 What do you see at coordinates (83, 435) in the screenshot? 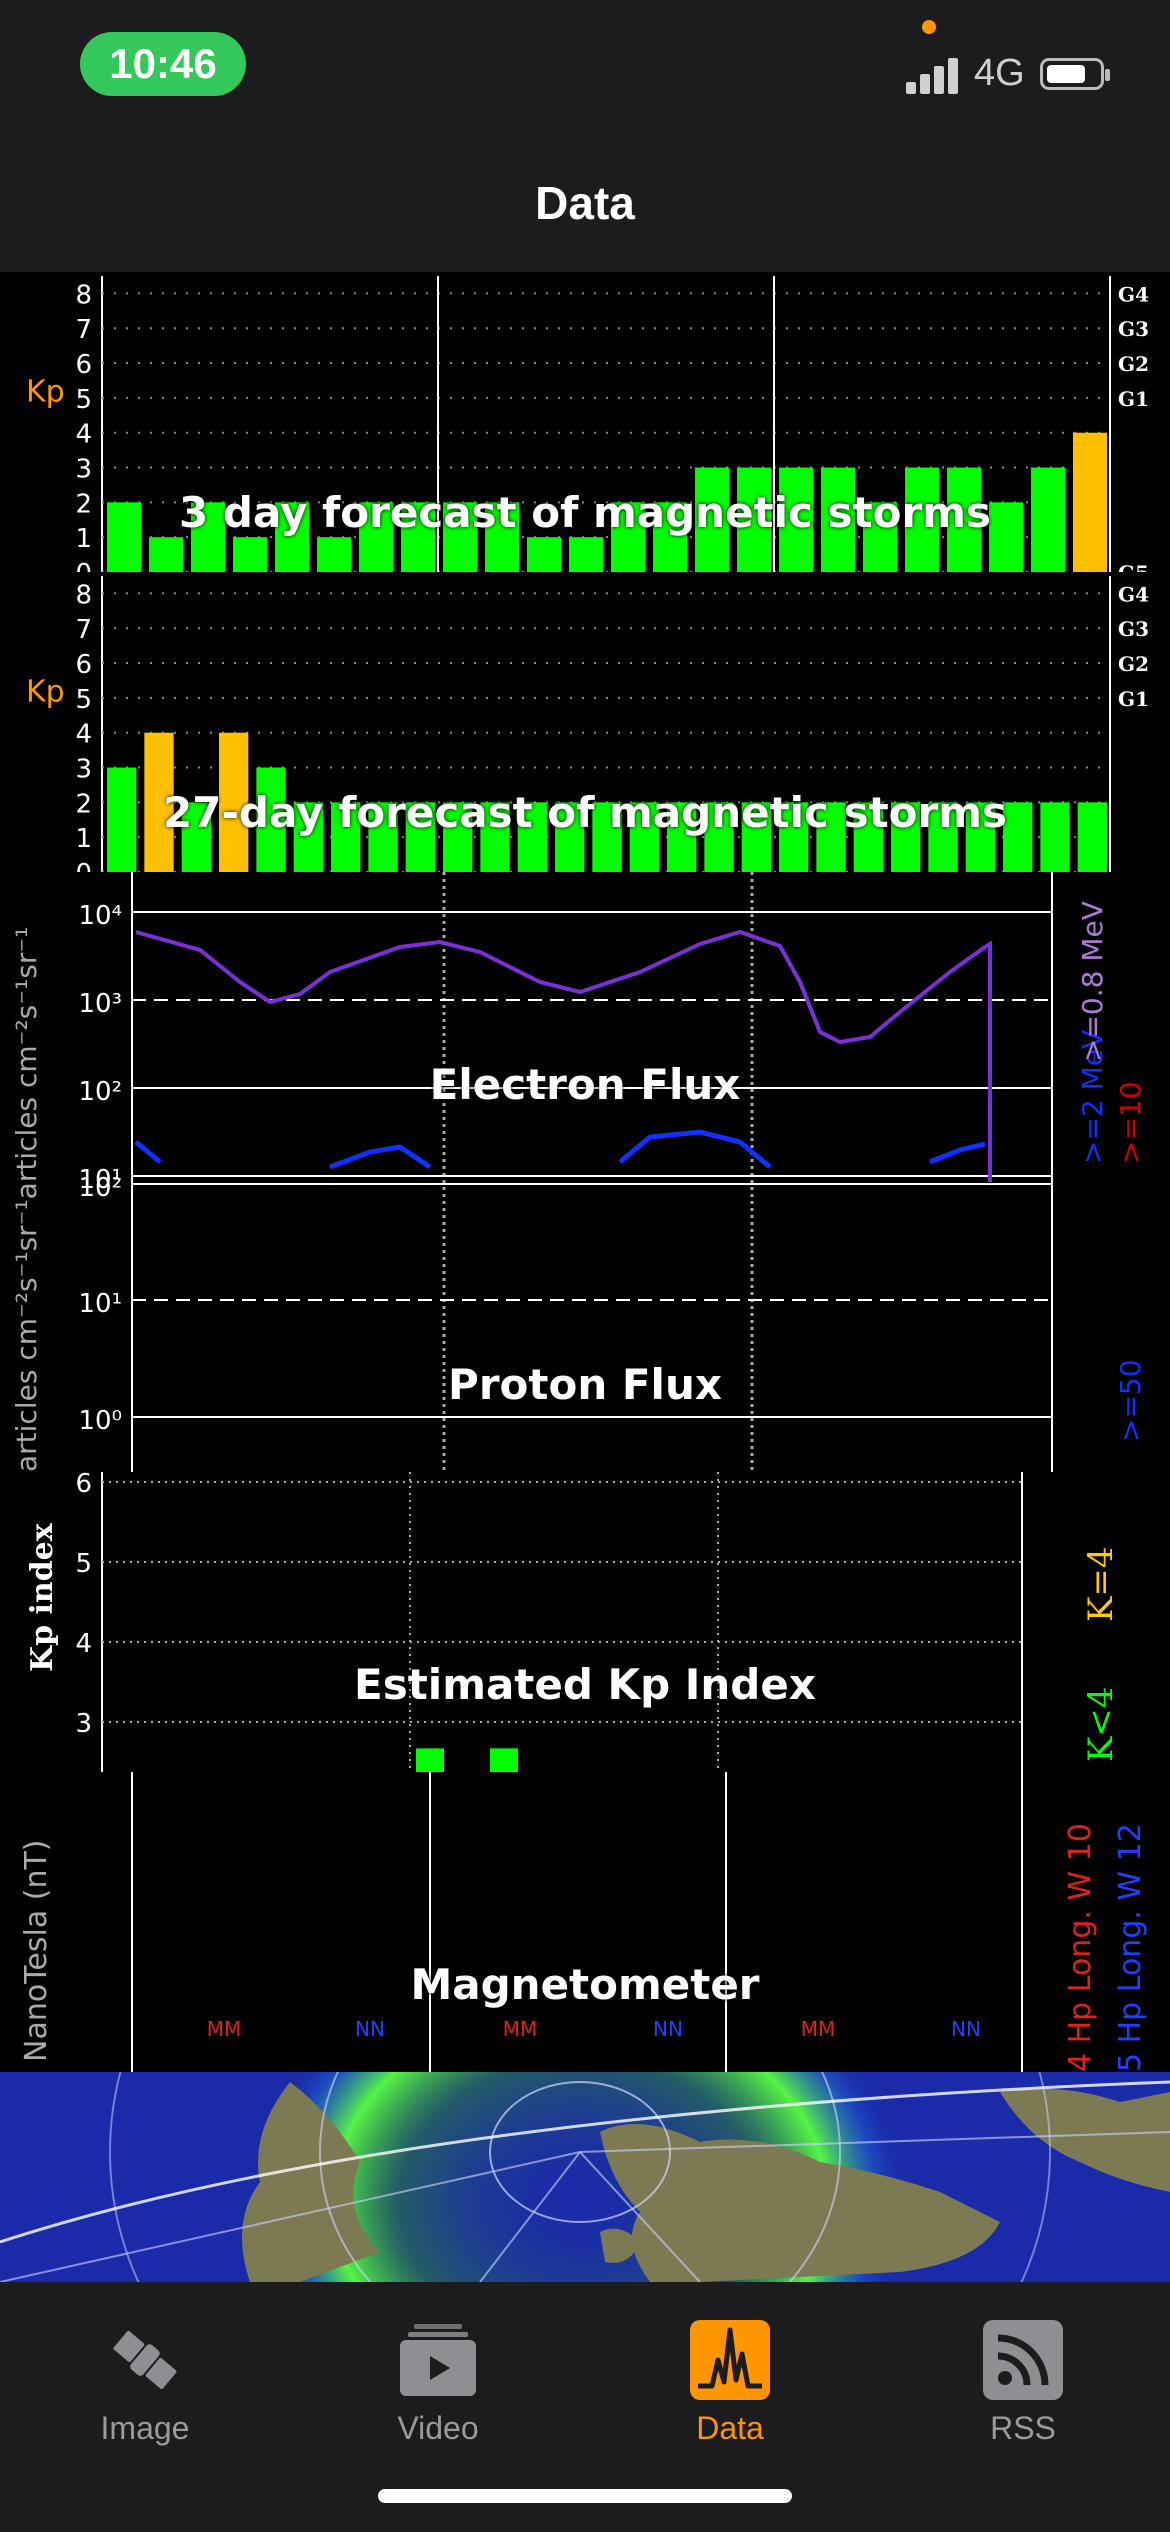
I see `y-tick-label: 4` at bounding box center [83, 435].